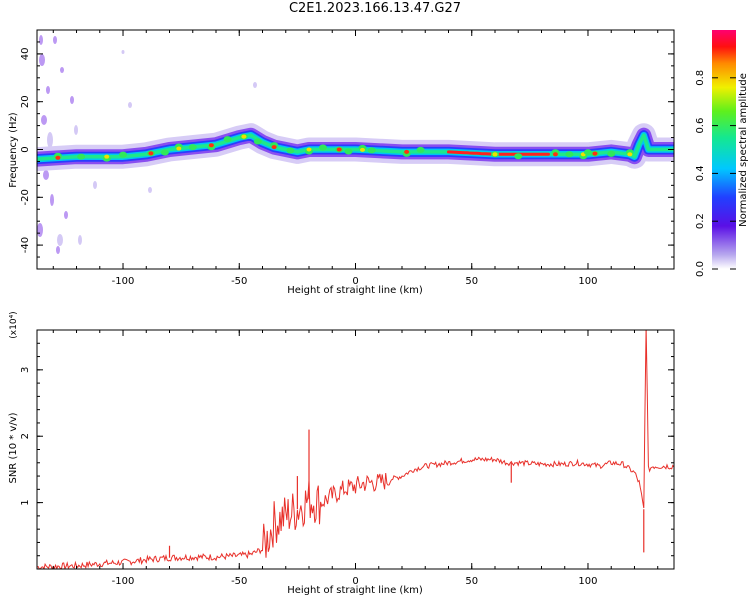 The image size is (750, 600). Describe the element at coordinates (25, 502) in the screenshot. I see `y-tick-label: 1` at that location.